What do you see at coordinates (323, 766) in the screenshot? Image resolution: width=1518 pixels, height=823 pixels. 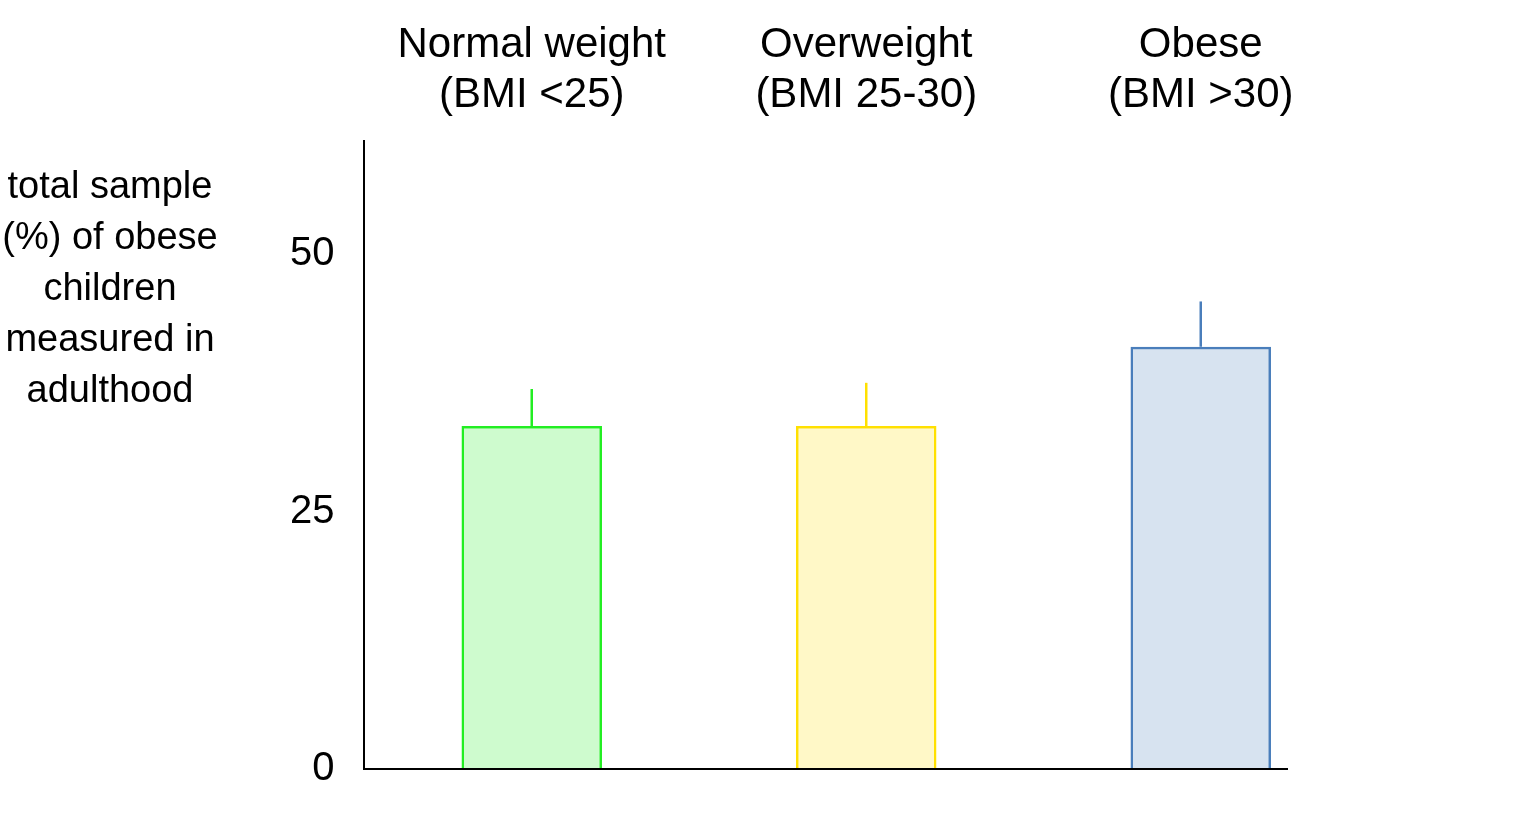 I see `y-tick-label: 0` at bounding box center [323, 766].